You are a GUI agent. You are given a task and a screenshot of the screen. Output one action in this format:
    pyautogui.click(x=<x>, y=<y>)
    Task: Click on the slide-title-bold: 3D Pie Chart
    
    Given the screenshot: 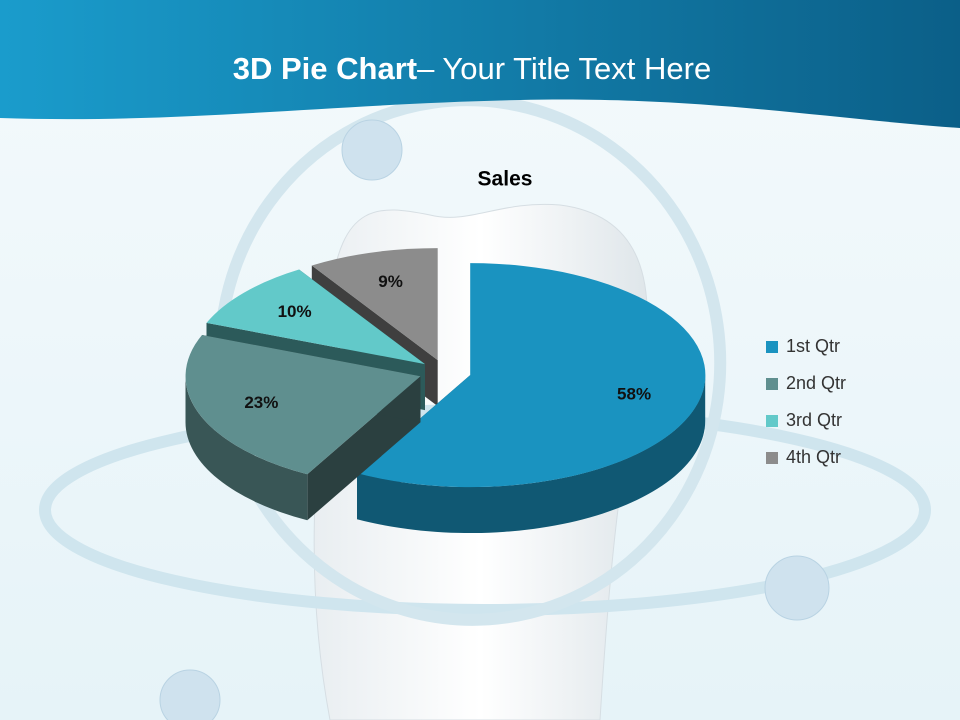 What is the action you would take?
    pyautogui.click(x=325, y=68)
    